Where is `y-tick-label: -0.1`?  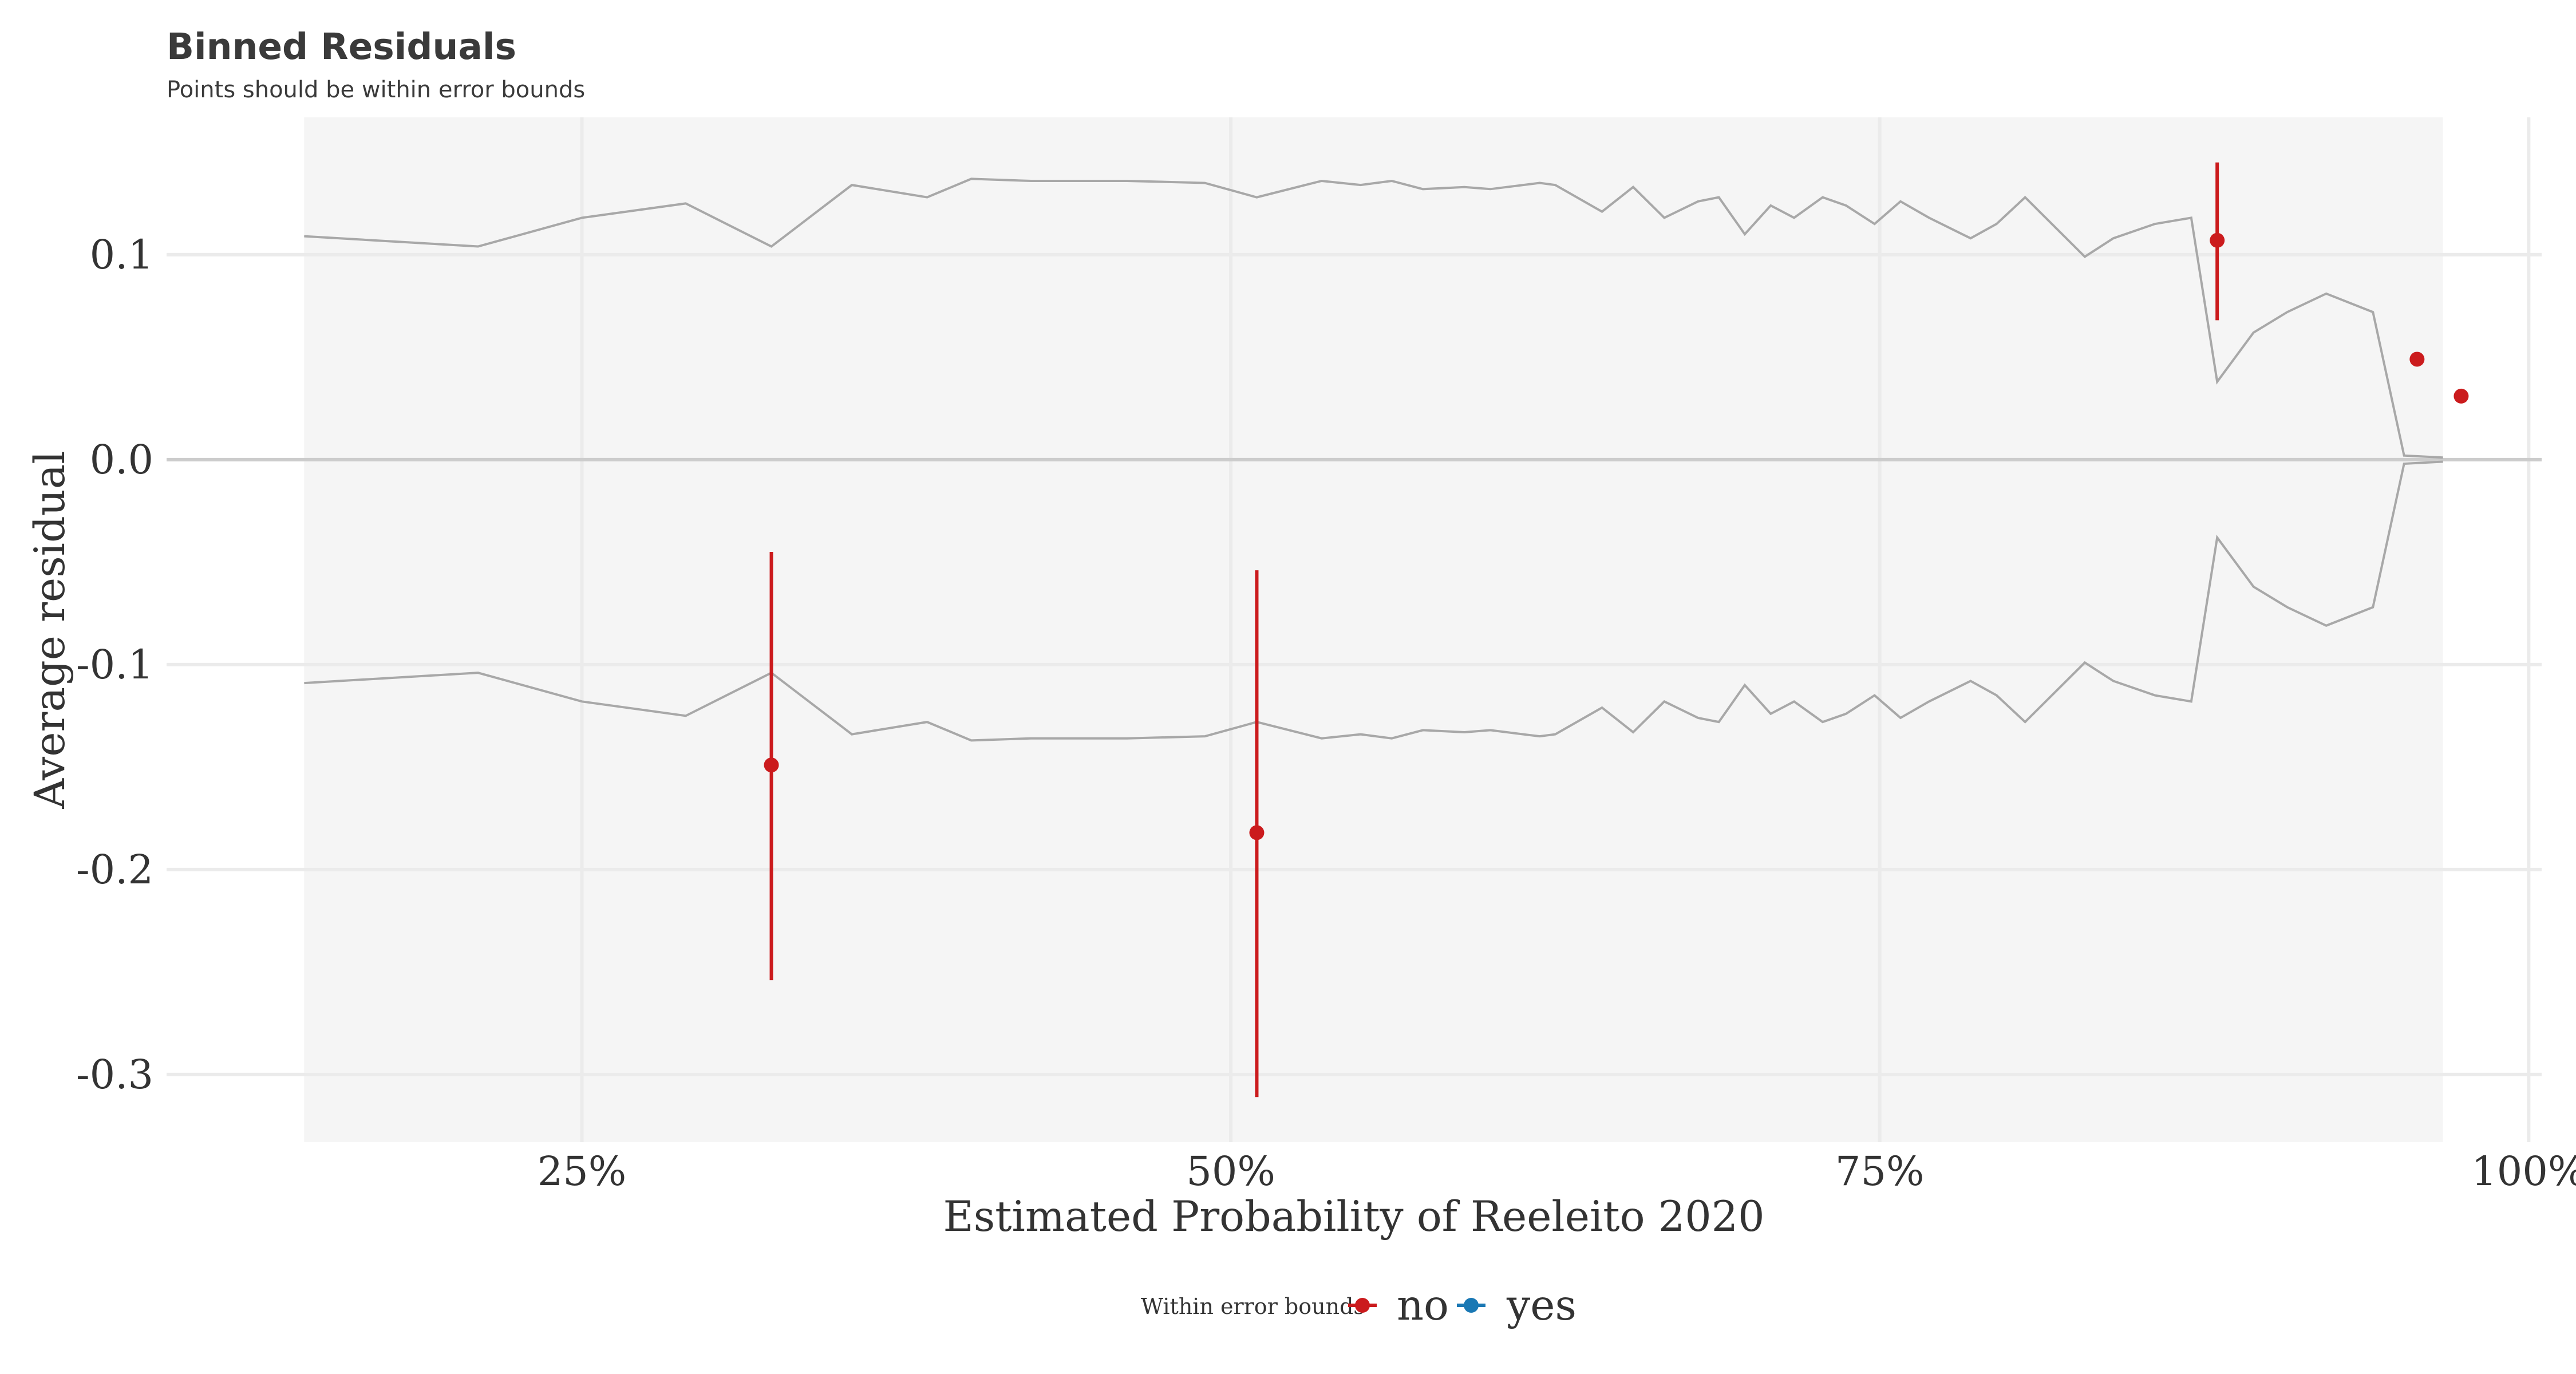
y-tick-label: -0.1 is located at coordinates (114, 664).